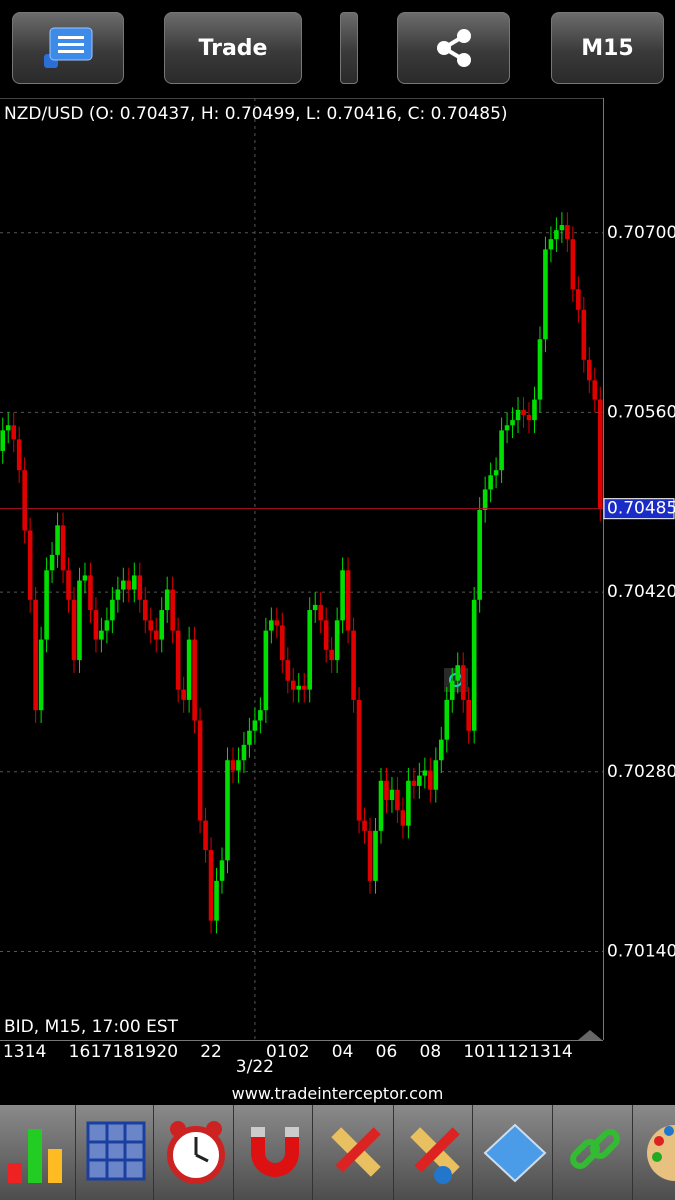  What do you see at coordinates (80, 1052) in the screenshot?
I see `x-tick-label: 16` at bounding box center [80, 1052].